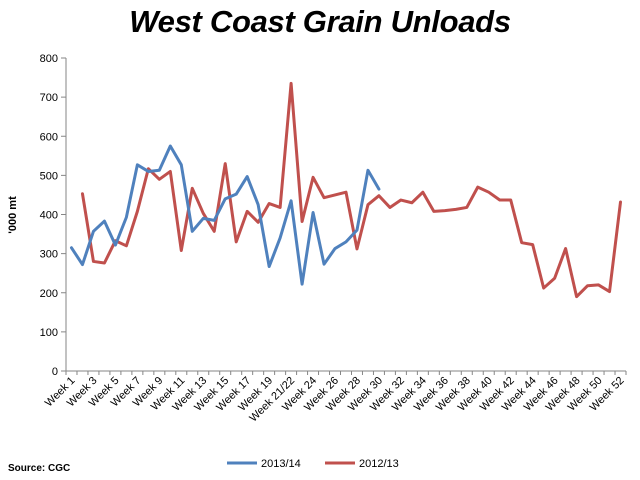 Image resolution: width=640 pixels, height=480 pixels. I want to click on y-tick-label: 500, so click(49, 176).